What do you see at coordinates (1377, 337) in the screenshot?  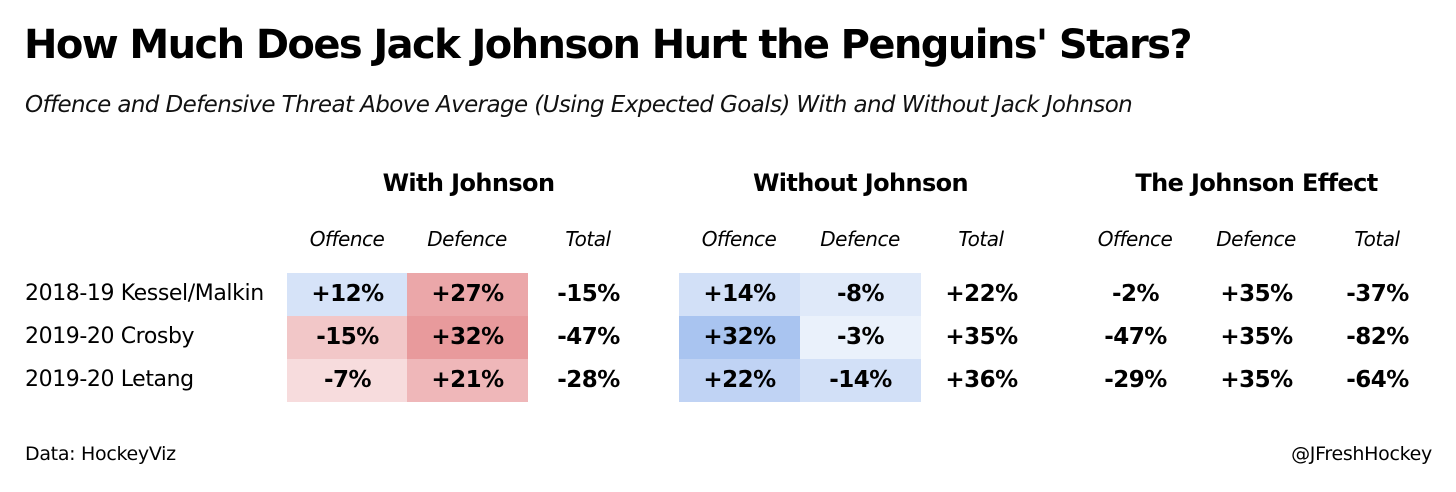 I see `table-cell: -82%` at bounding box center [1377, 337].